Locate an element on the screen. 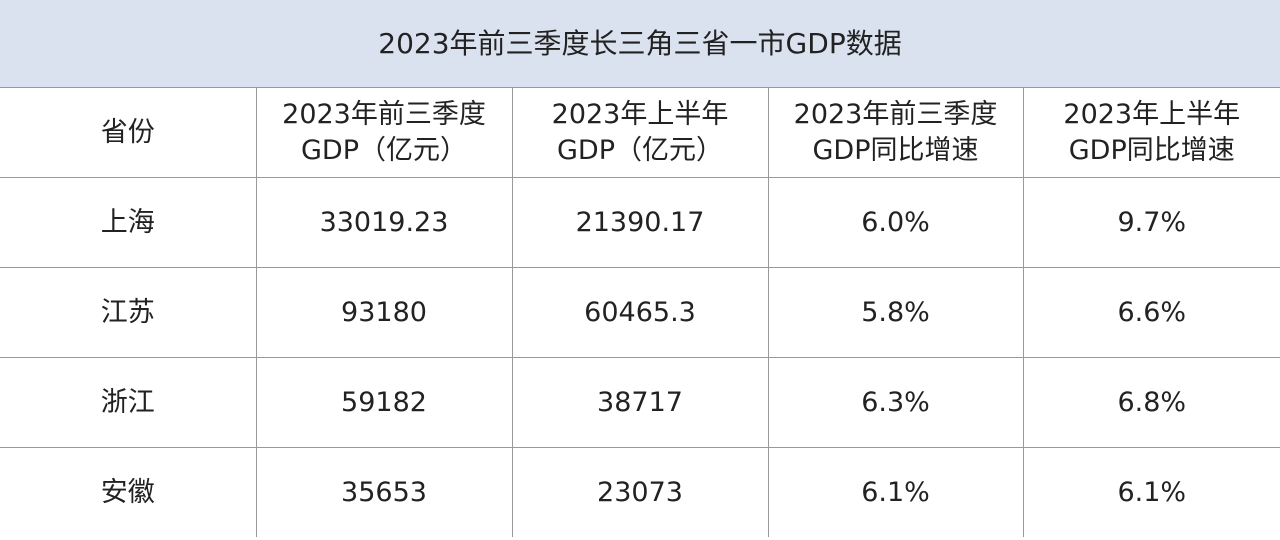  value-cell: 6.8% is located at coordinates (1151, 402).